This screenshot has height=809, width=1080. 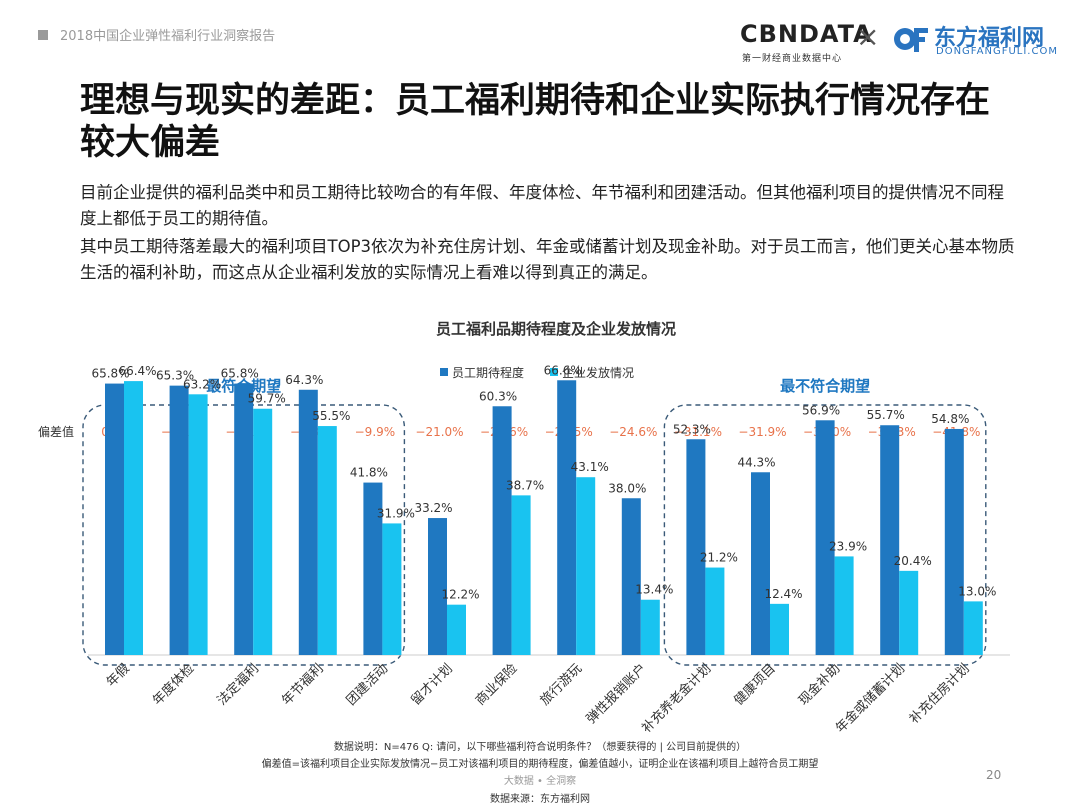 What do you see at coordinates (460, 595) in the screenshot?
I see `data-label-provide: 12.2%` at bounding box center [460, 595].